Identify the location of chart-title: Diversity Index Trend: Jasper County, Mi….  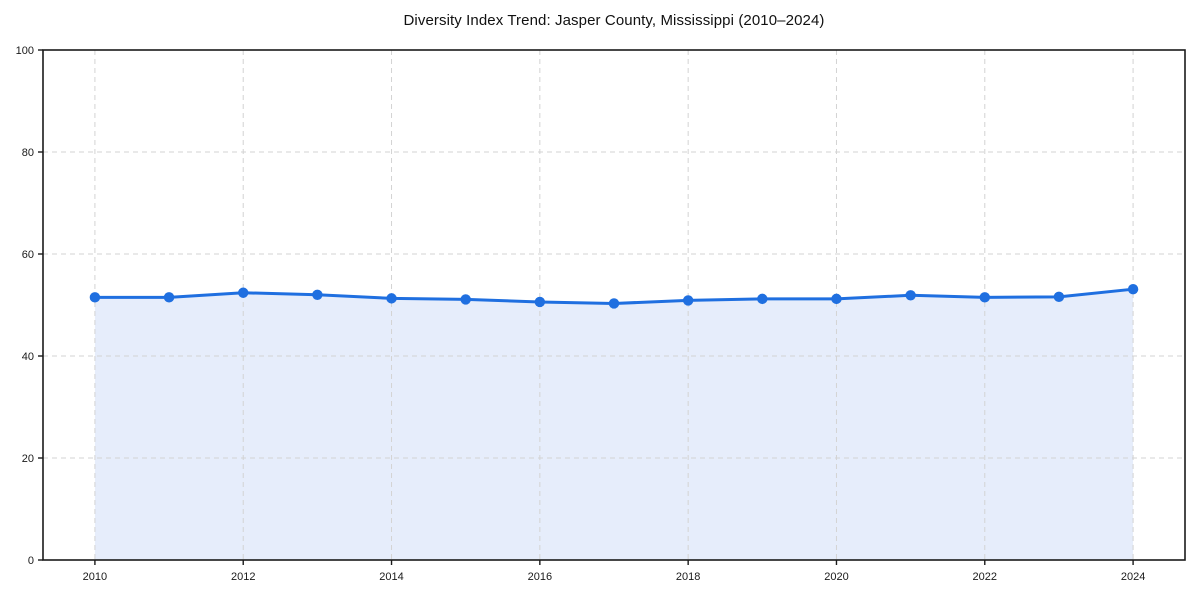
(614, 20).